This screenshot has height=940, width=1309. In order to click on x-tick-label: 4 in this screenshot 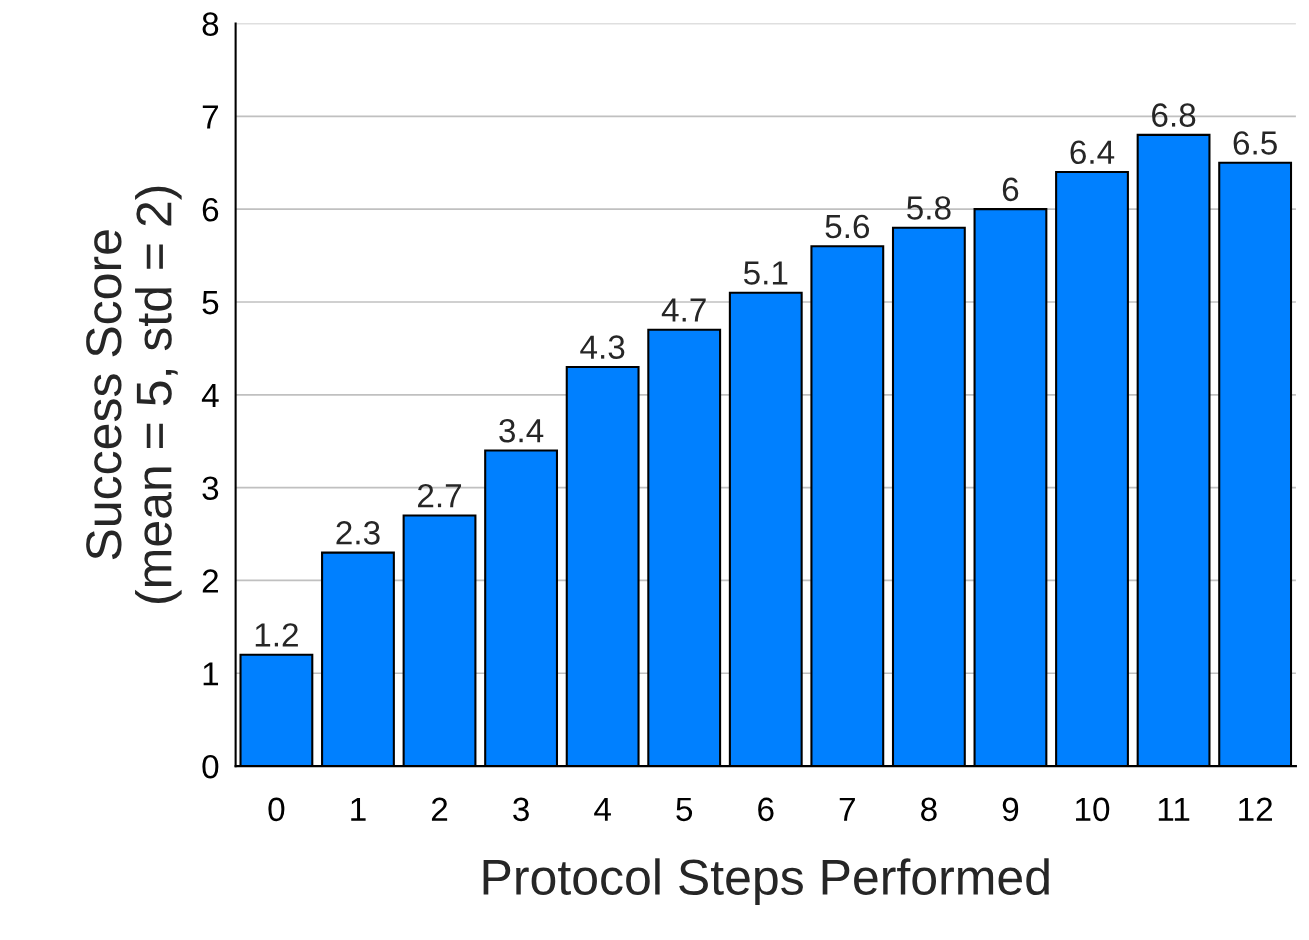, I will do `click(602, 809)`.